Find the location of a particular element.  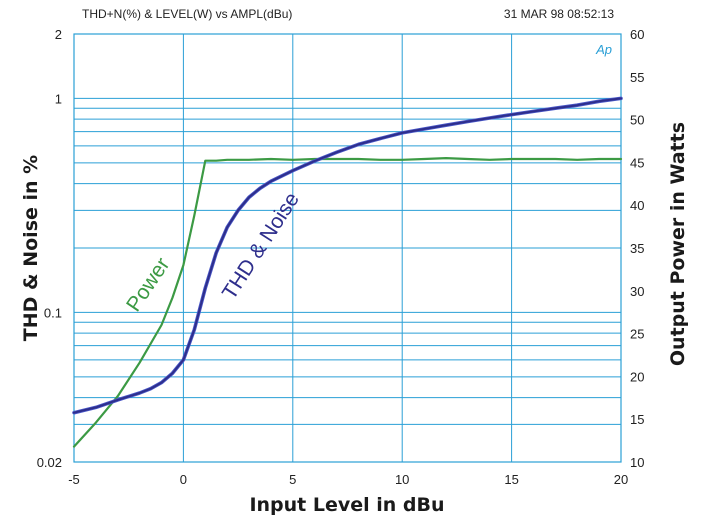

y-left-tick-label: 2 is located at coordinates (58, 34).